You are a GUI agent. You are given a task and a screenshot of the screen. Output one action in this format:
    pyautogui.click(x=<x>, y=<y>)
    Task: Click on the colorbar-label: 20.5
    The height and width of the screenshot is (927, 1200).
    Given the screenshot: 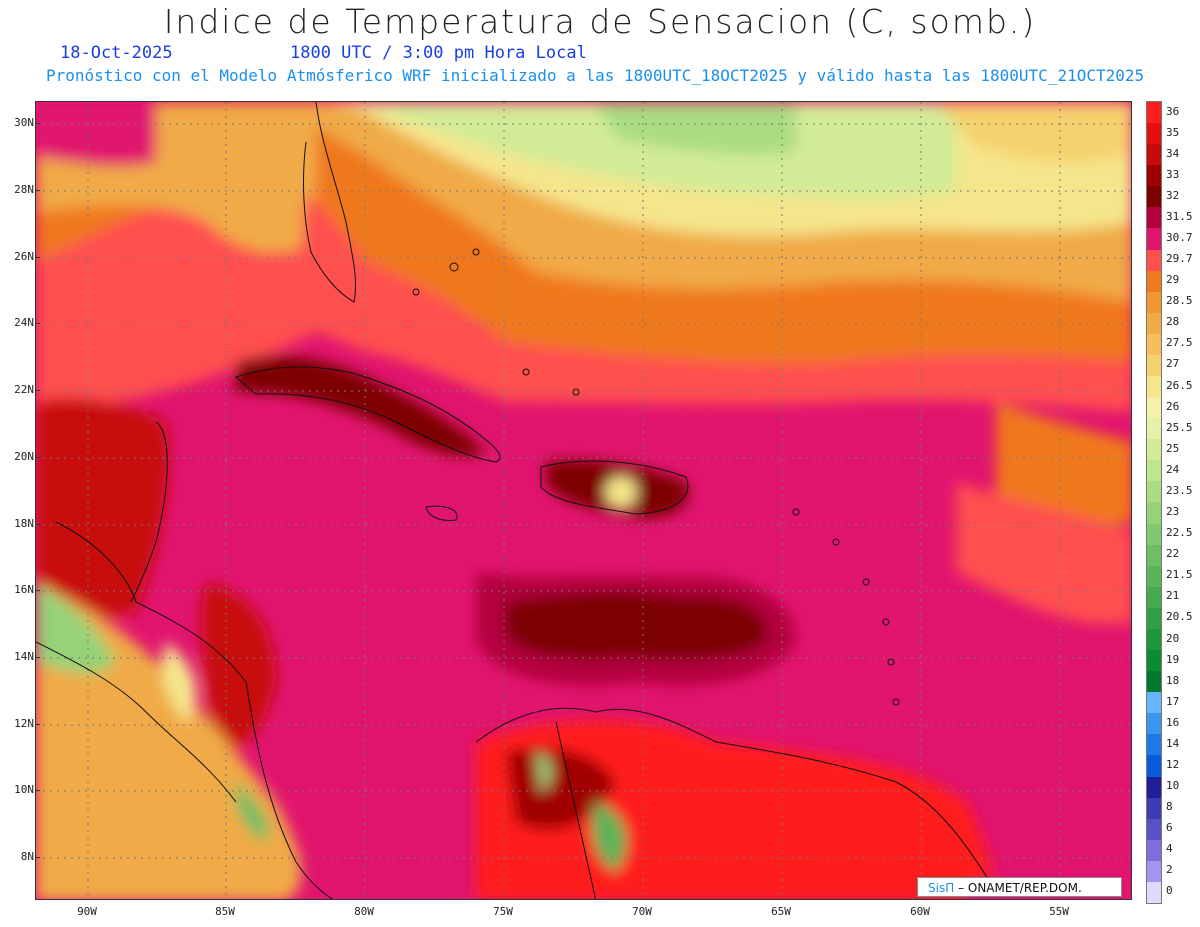 What is the action you would take?
    pyautogui.click(x=1179, y=617)
    